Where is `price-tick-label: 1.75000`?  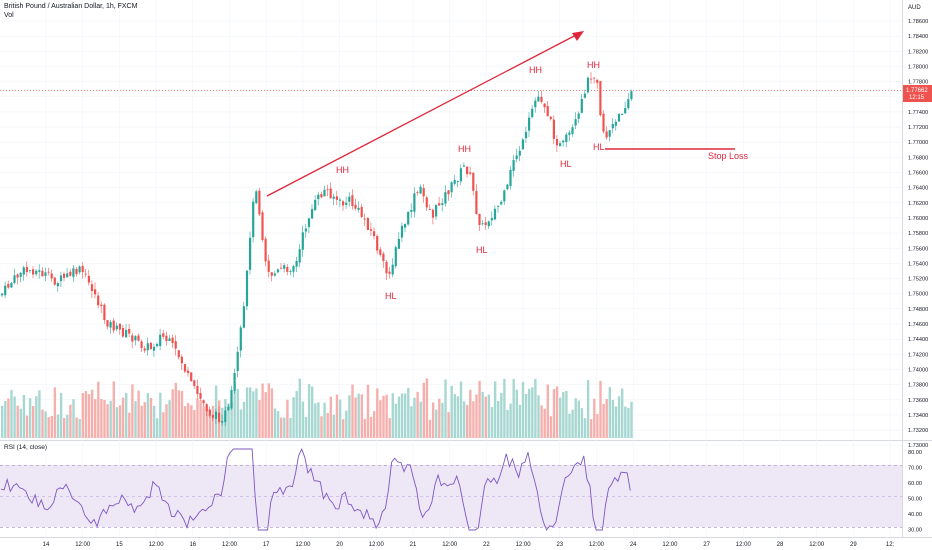
price-tick-label: 1.75000 is located at coordinates (918, 295).